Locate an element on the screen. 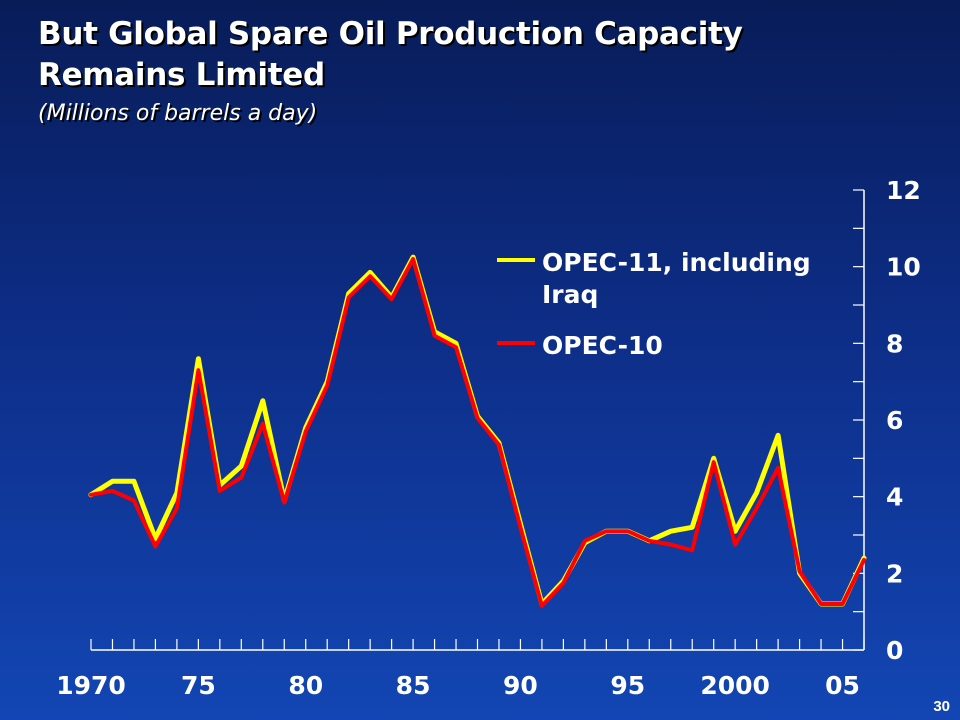 The image size is (960, 720). y-tick-label: 10 is located at coordinates (903, 267).